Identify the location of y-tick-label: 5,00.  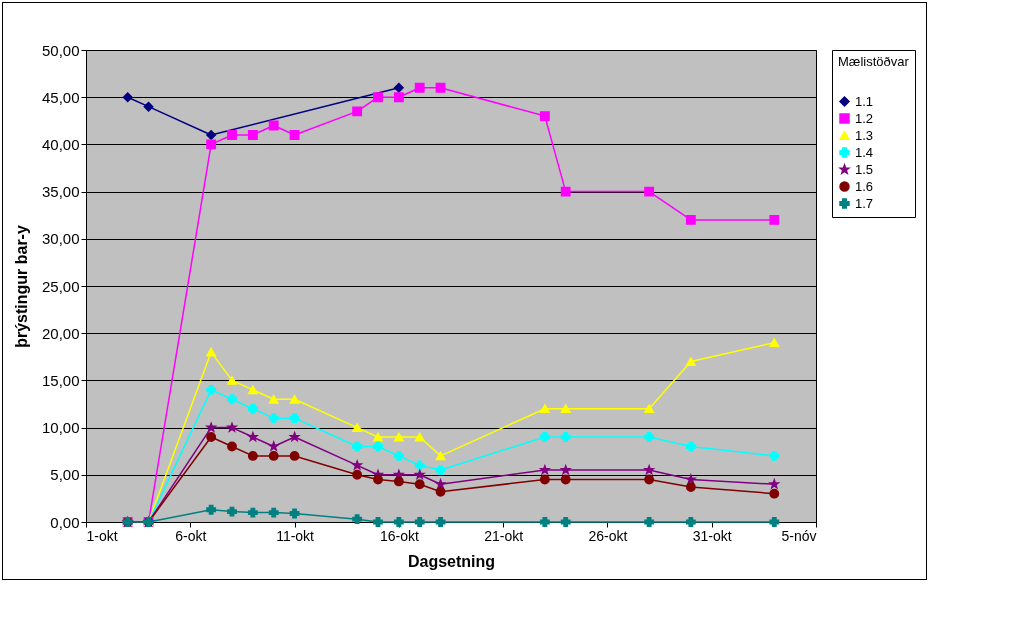
(65, 475).